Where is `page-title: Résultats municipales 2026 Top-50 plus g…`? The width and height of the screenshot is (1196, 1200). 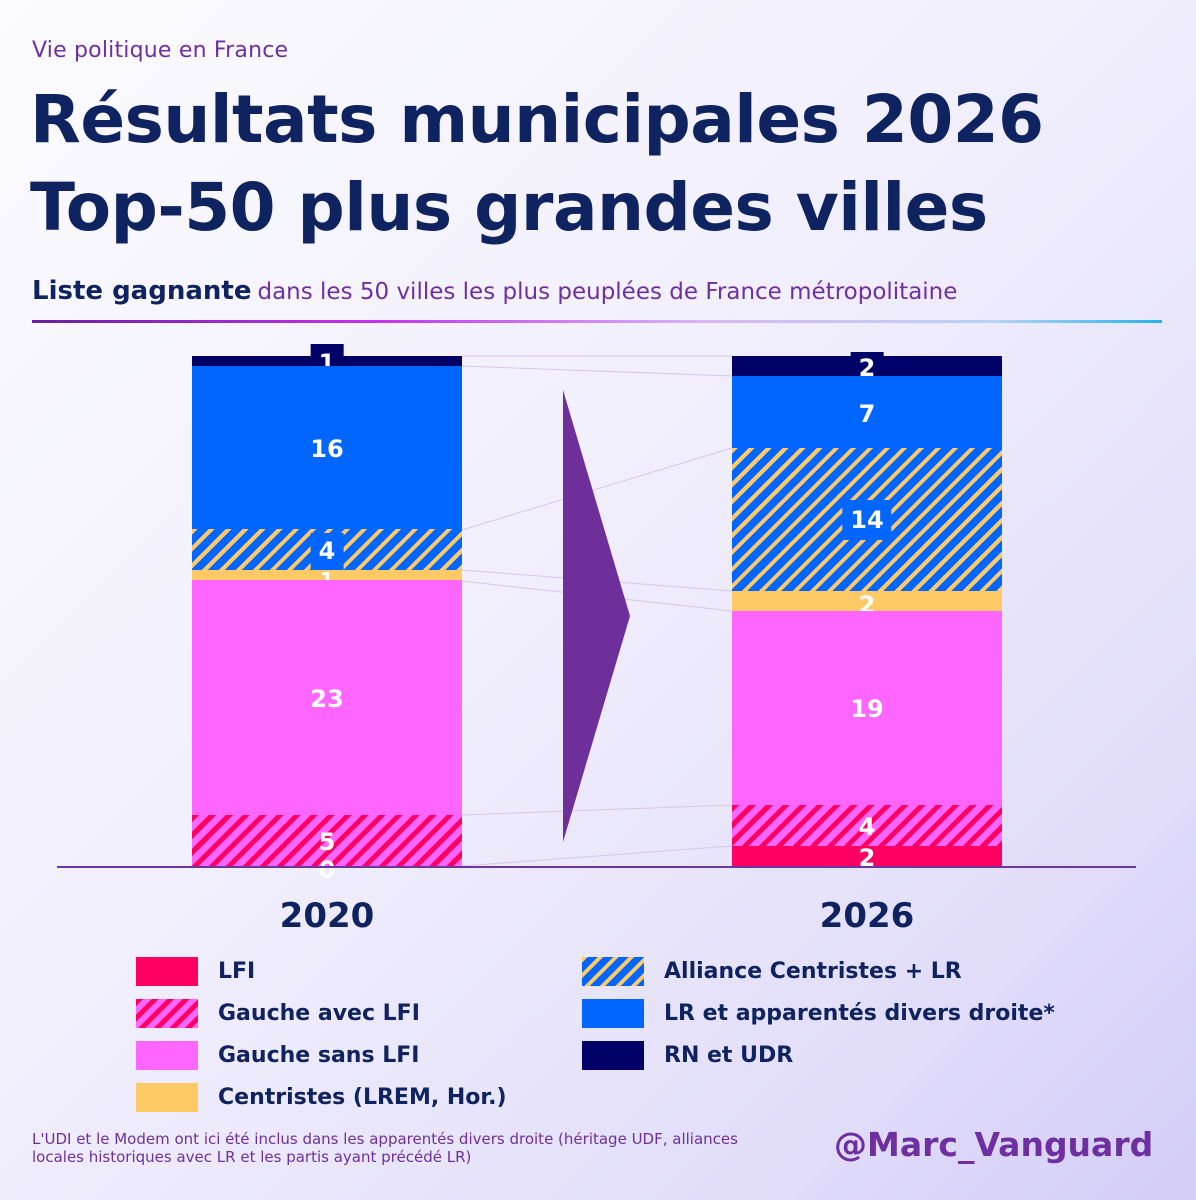 page-title: Résultats municipales 2026 Top-50 plus g… is located at coordinates (537, 164).